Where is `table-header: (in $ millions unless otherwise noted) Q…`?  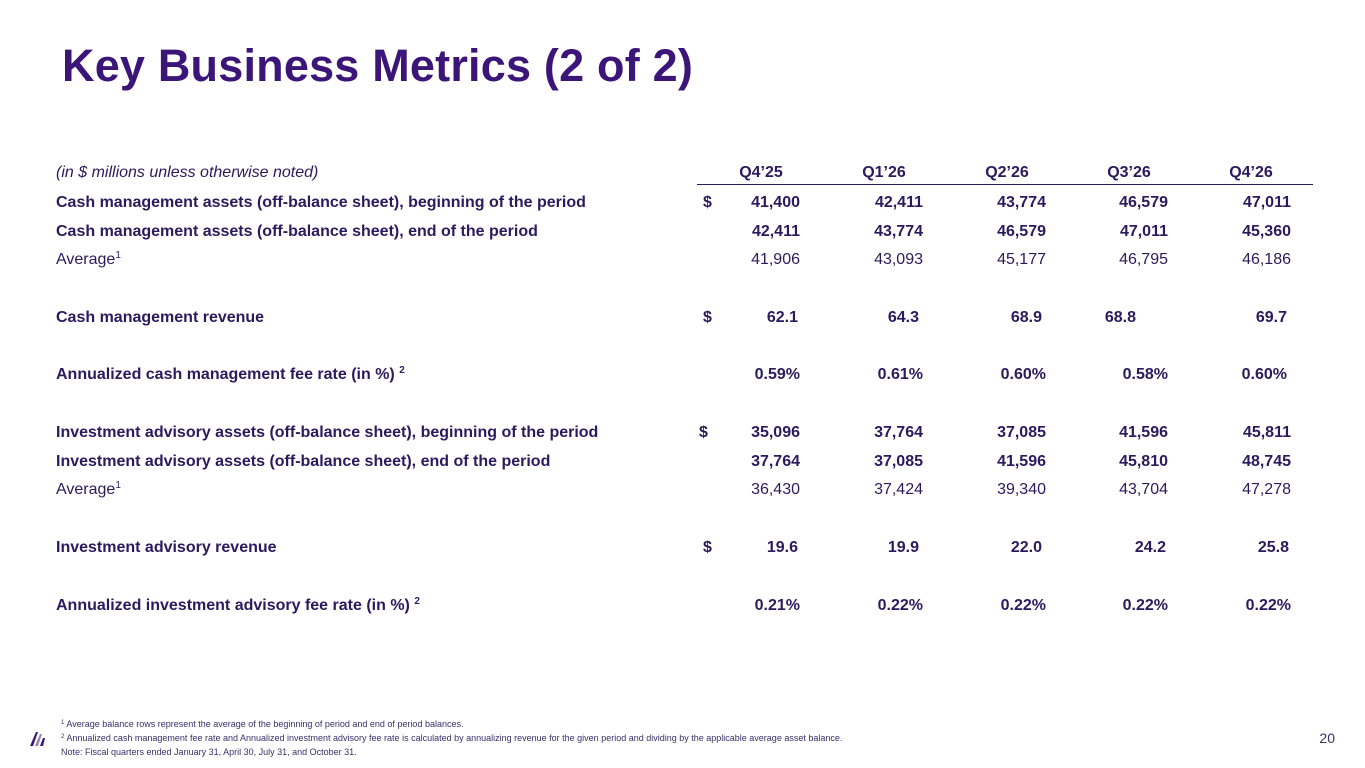 table-header: (in $ millions unless otherwise noted) Q… is located at coordinates (682, 173).